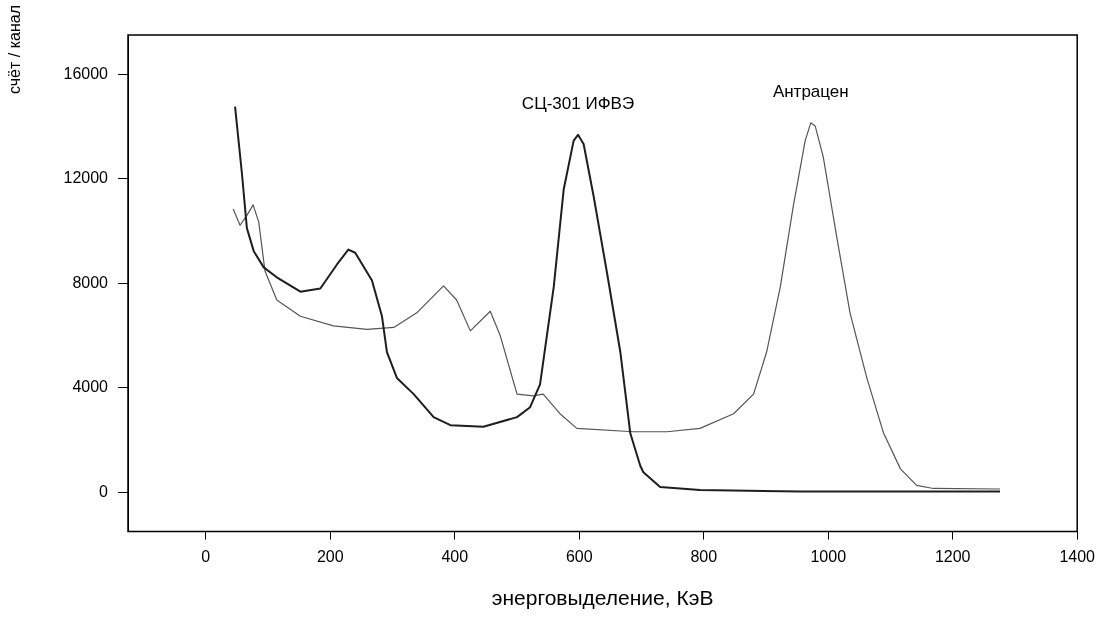 Image resolution: width=1103 pixels, height=626 pixels. I want to click on y-axis-title: счёт / канал, so click(15, 50).